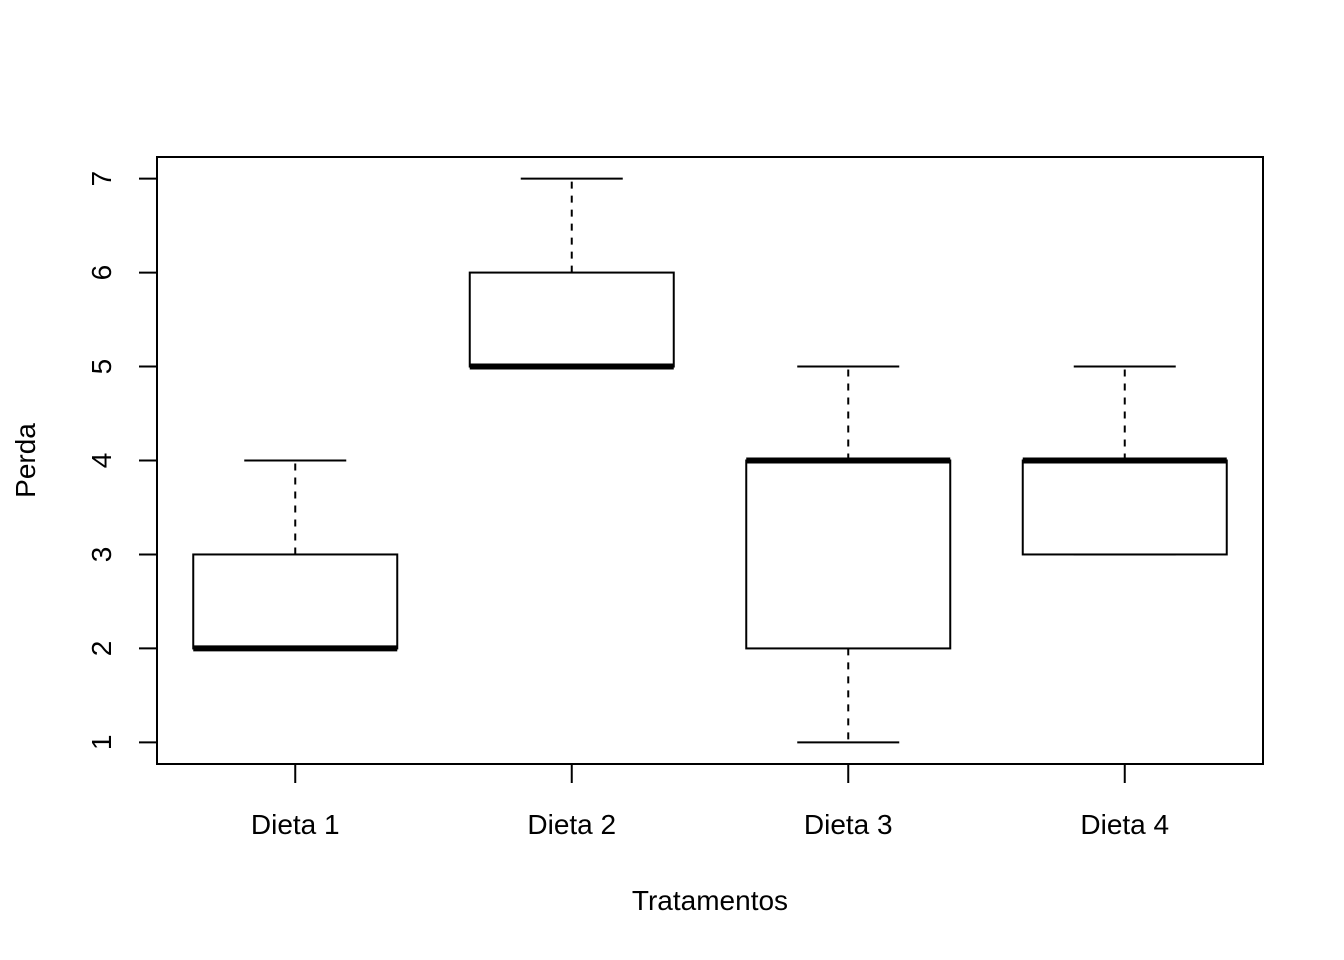 The image size is (1344, 960). Describe the element at coordinates (101, 367) in the screenshot. I see `y-tick-label: 5` at that location.